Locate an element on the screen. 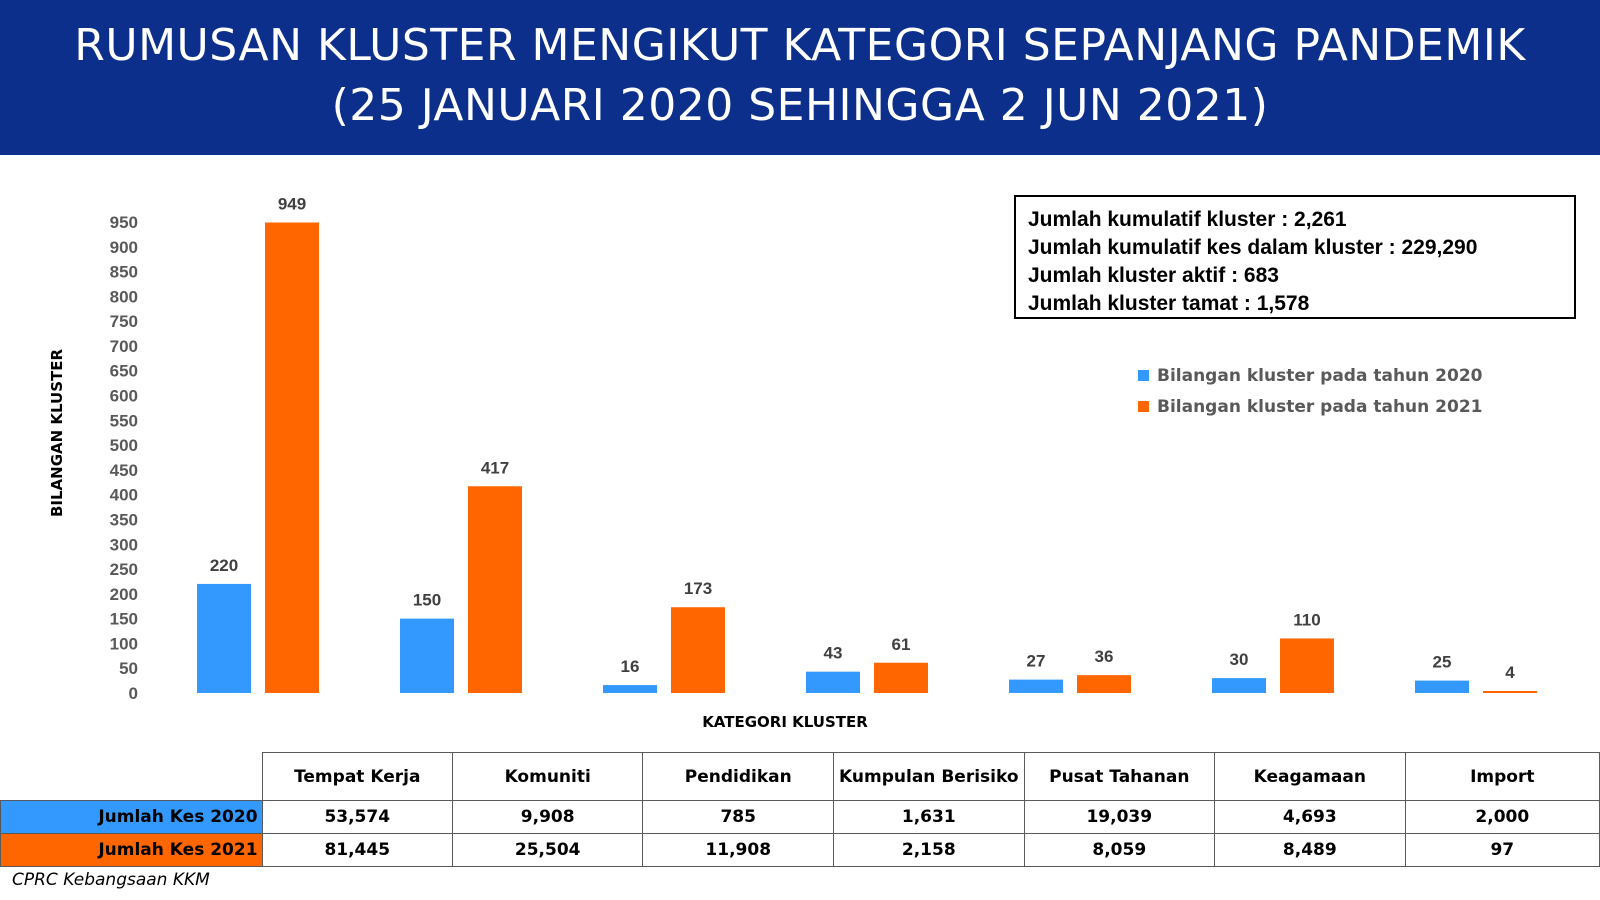 The image size is (1600, 900). bar-value-label: 417 is located at coordinates (495, 467).